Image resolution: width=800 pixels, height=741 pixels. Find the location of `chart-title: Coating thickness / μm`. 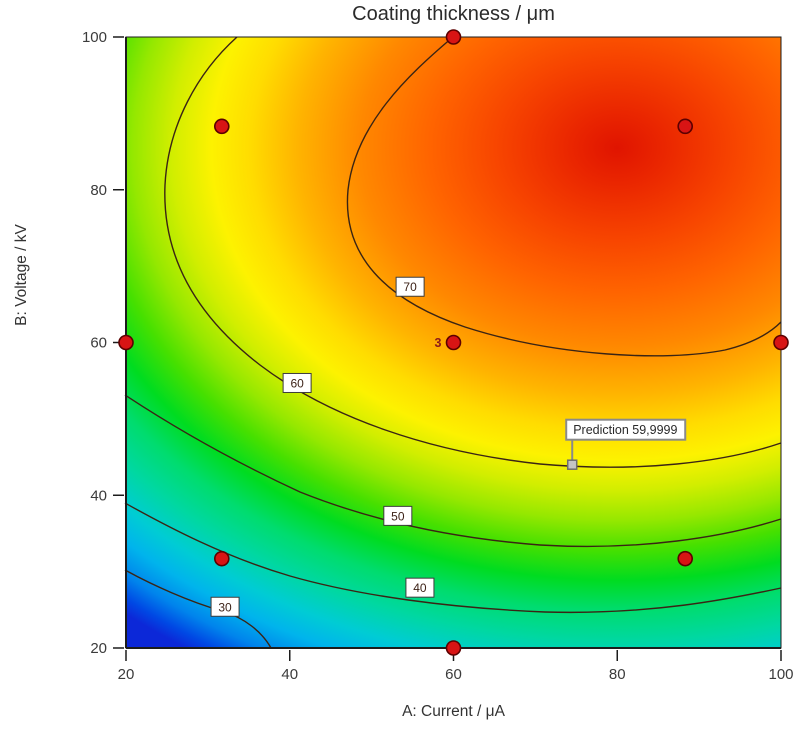

chart-title: Coating thickness / μm is located at coordinates (453, 14).